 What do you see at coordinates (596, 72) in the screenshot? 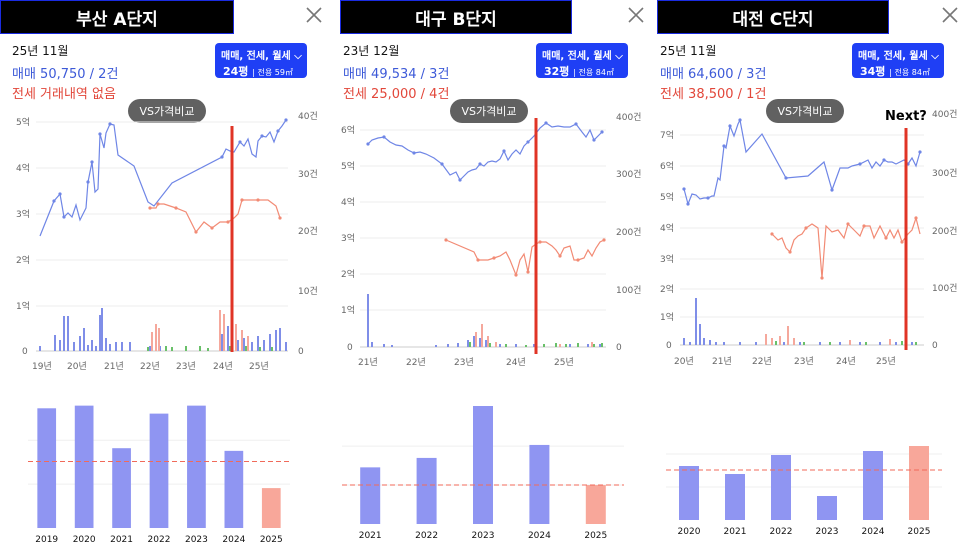
I see `size-sub: 전용 84㎡` at bounding box center [596, 72].